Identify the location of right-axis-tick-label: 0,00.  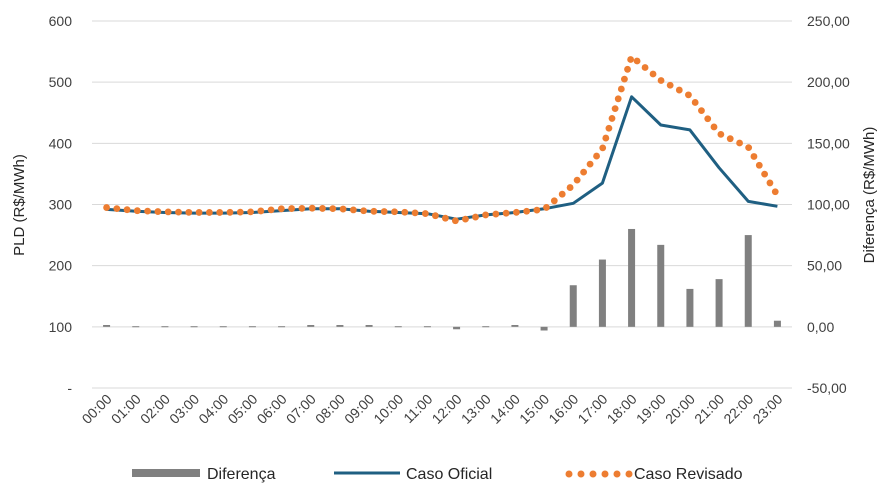
(820, 327).